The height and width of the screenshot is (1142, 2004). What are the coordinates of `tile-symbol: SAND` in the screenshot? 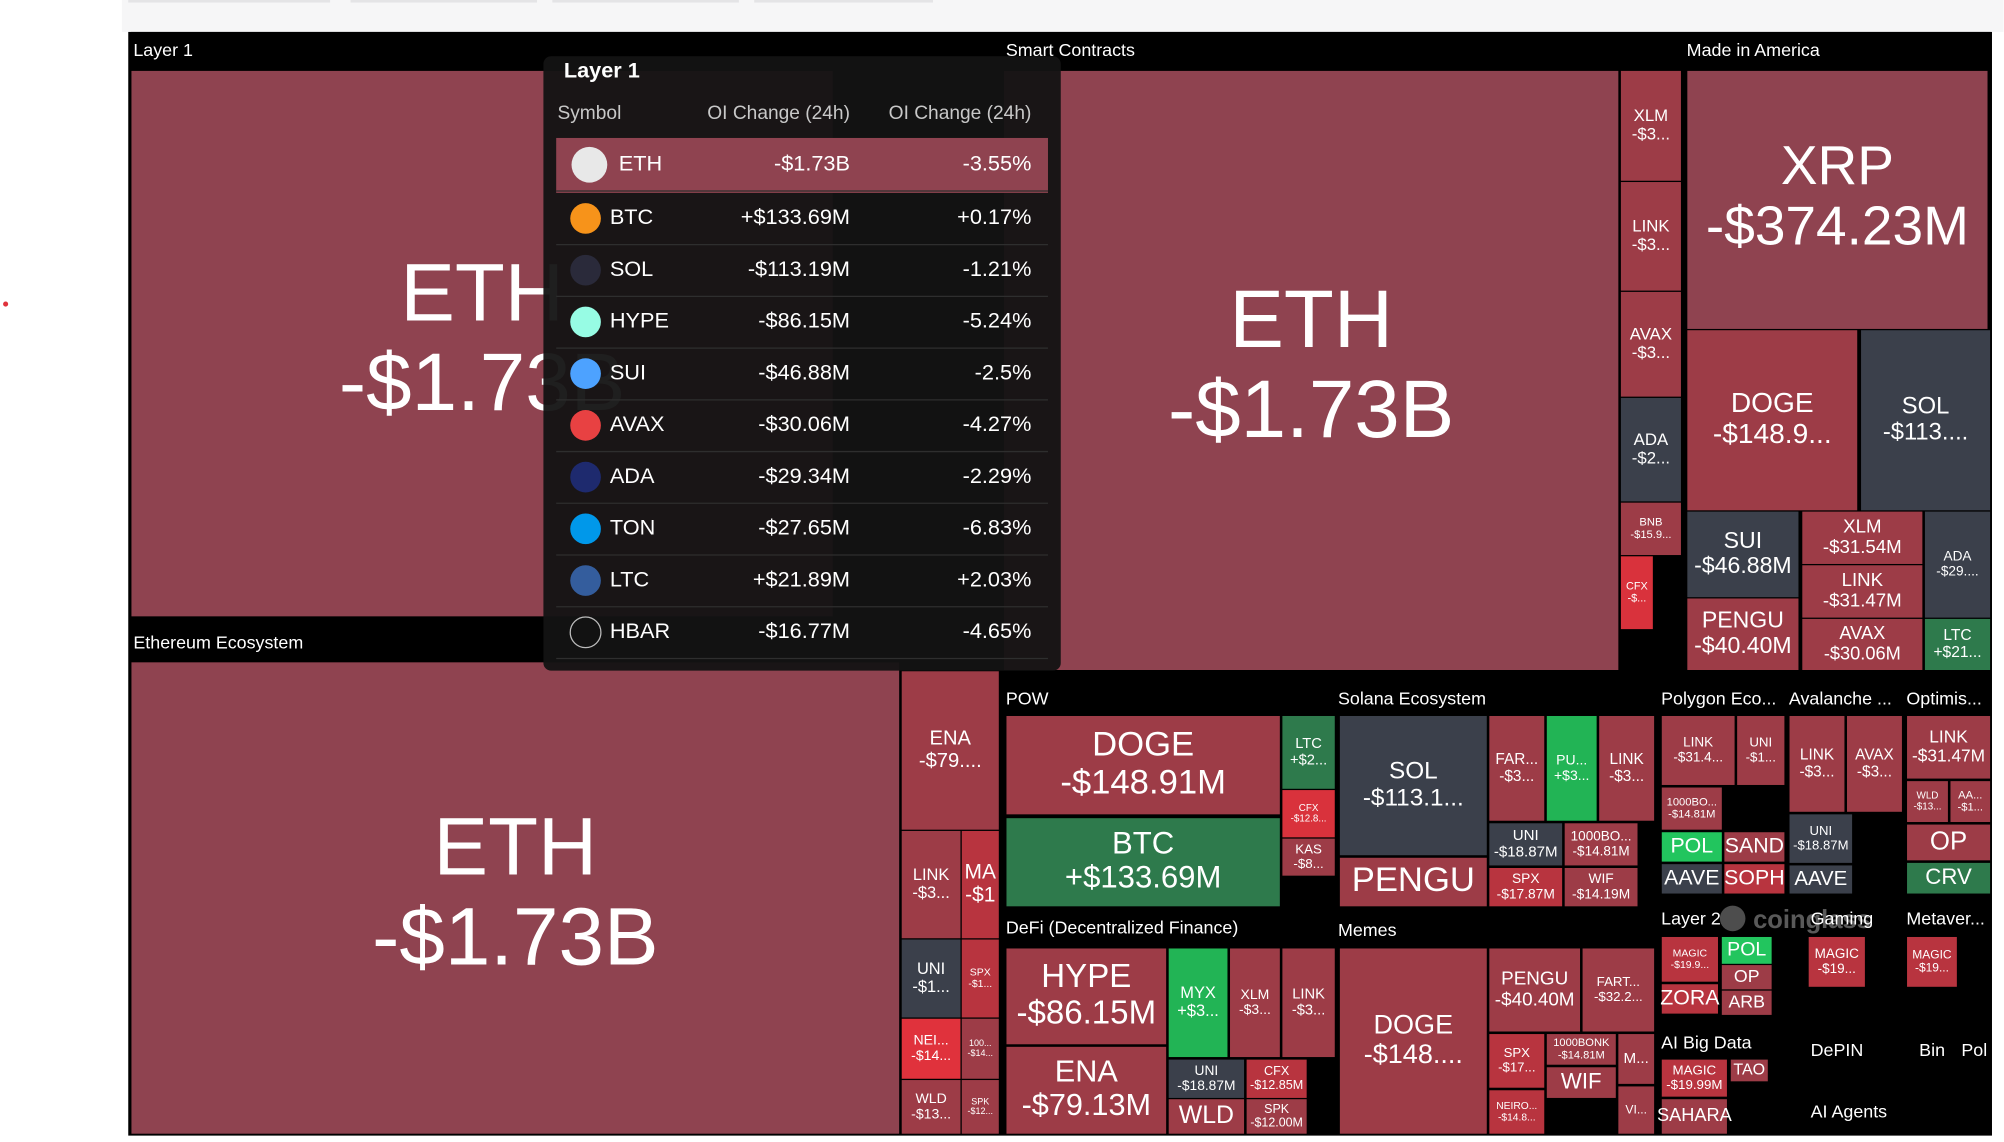 It's located at (1754, 846).